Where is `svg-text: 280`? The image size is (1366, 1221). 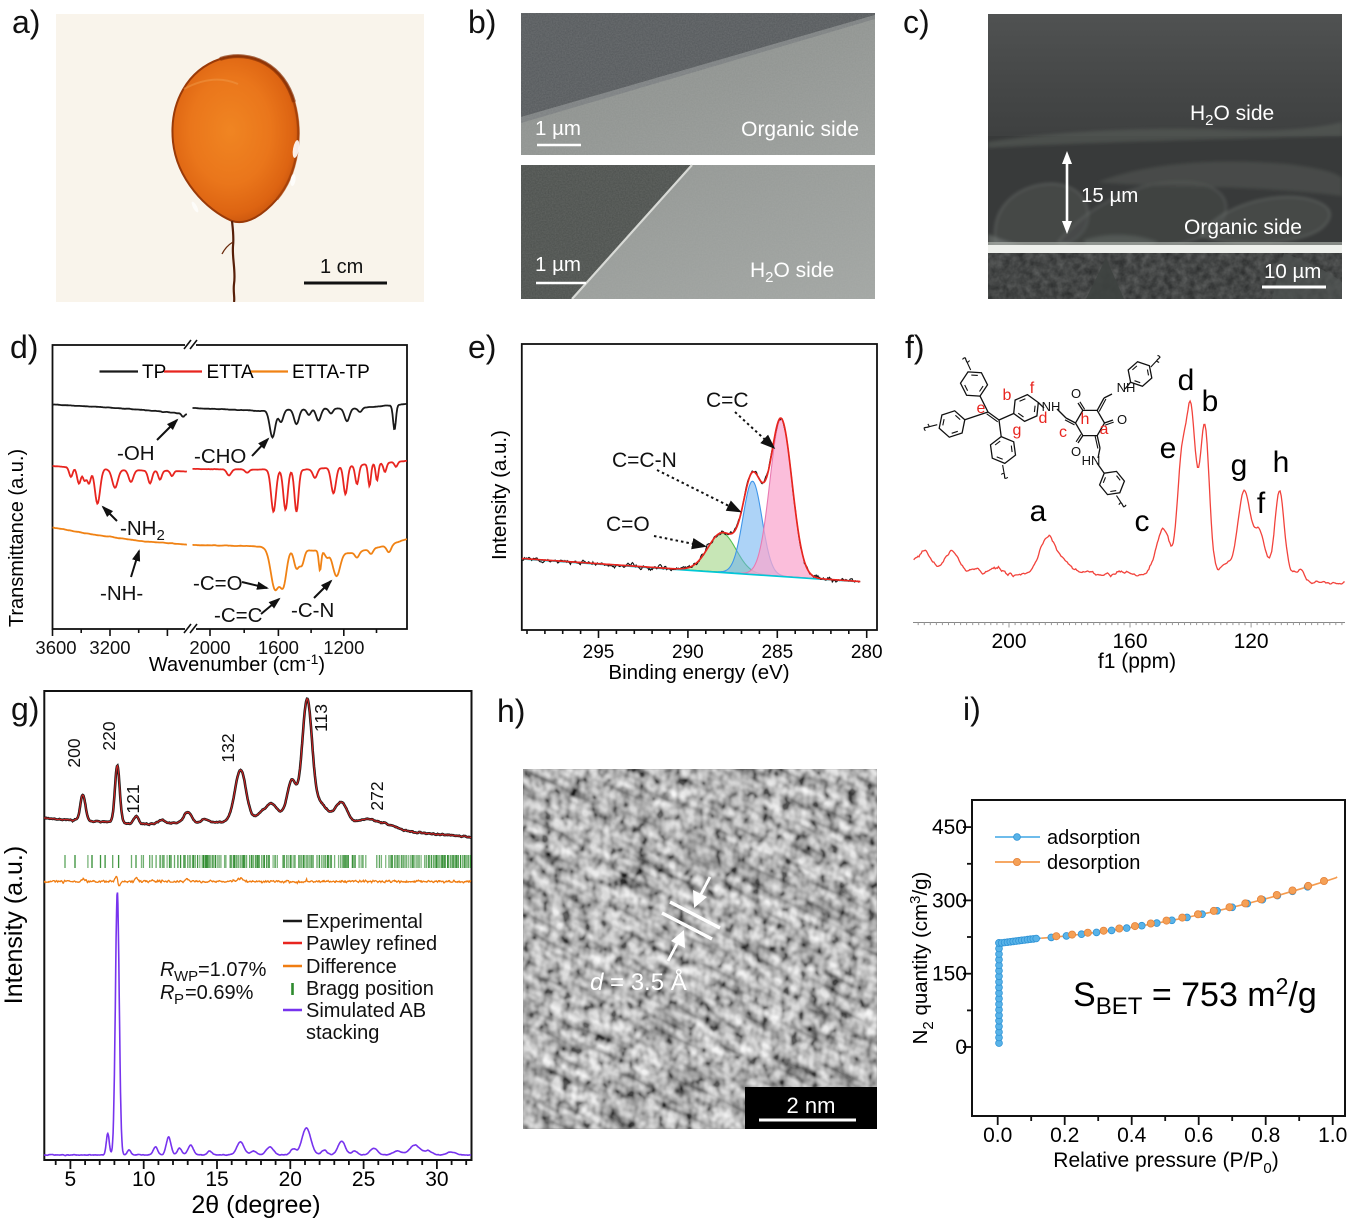 svg-text: 280 is located at coordinates (867, 652).